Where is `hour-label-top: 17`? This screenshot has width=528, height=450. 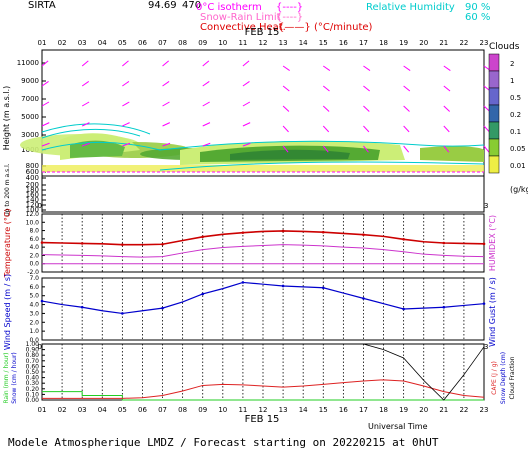
hour-label-top: 17 is located at coordinates (363, 43).